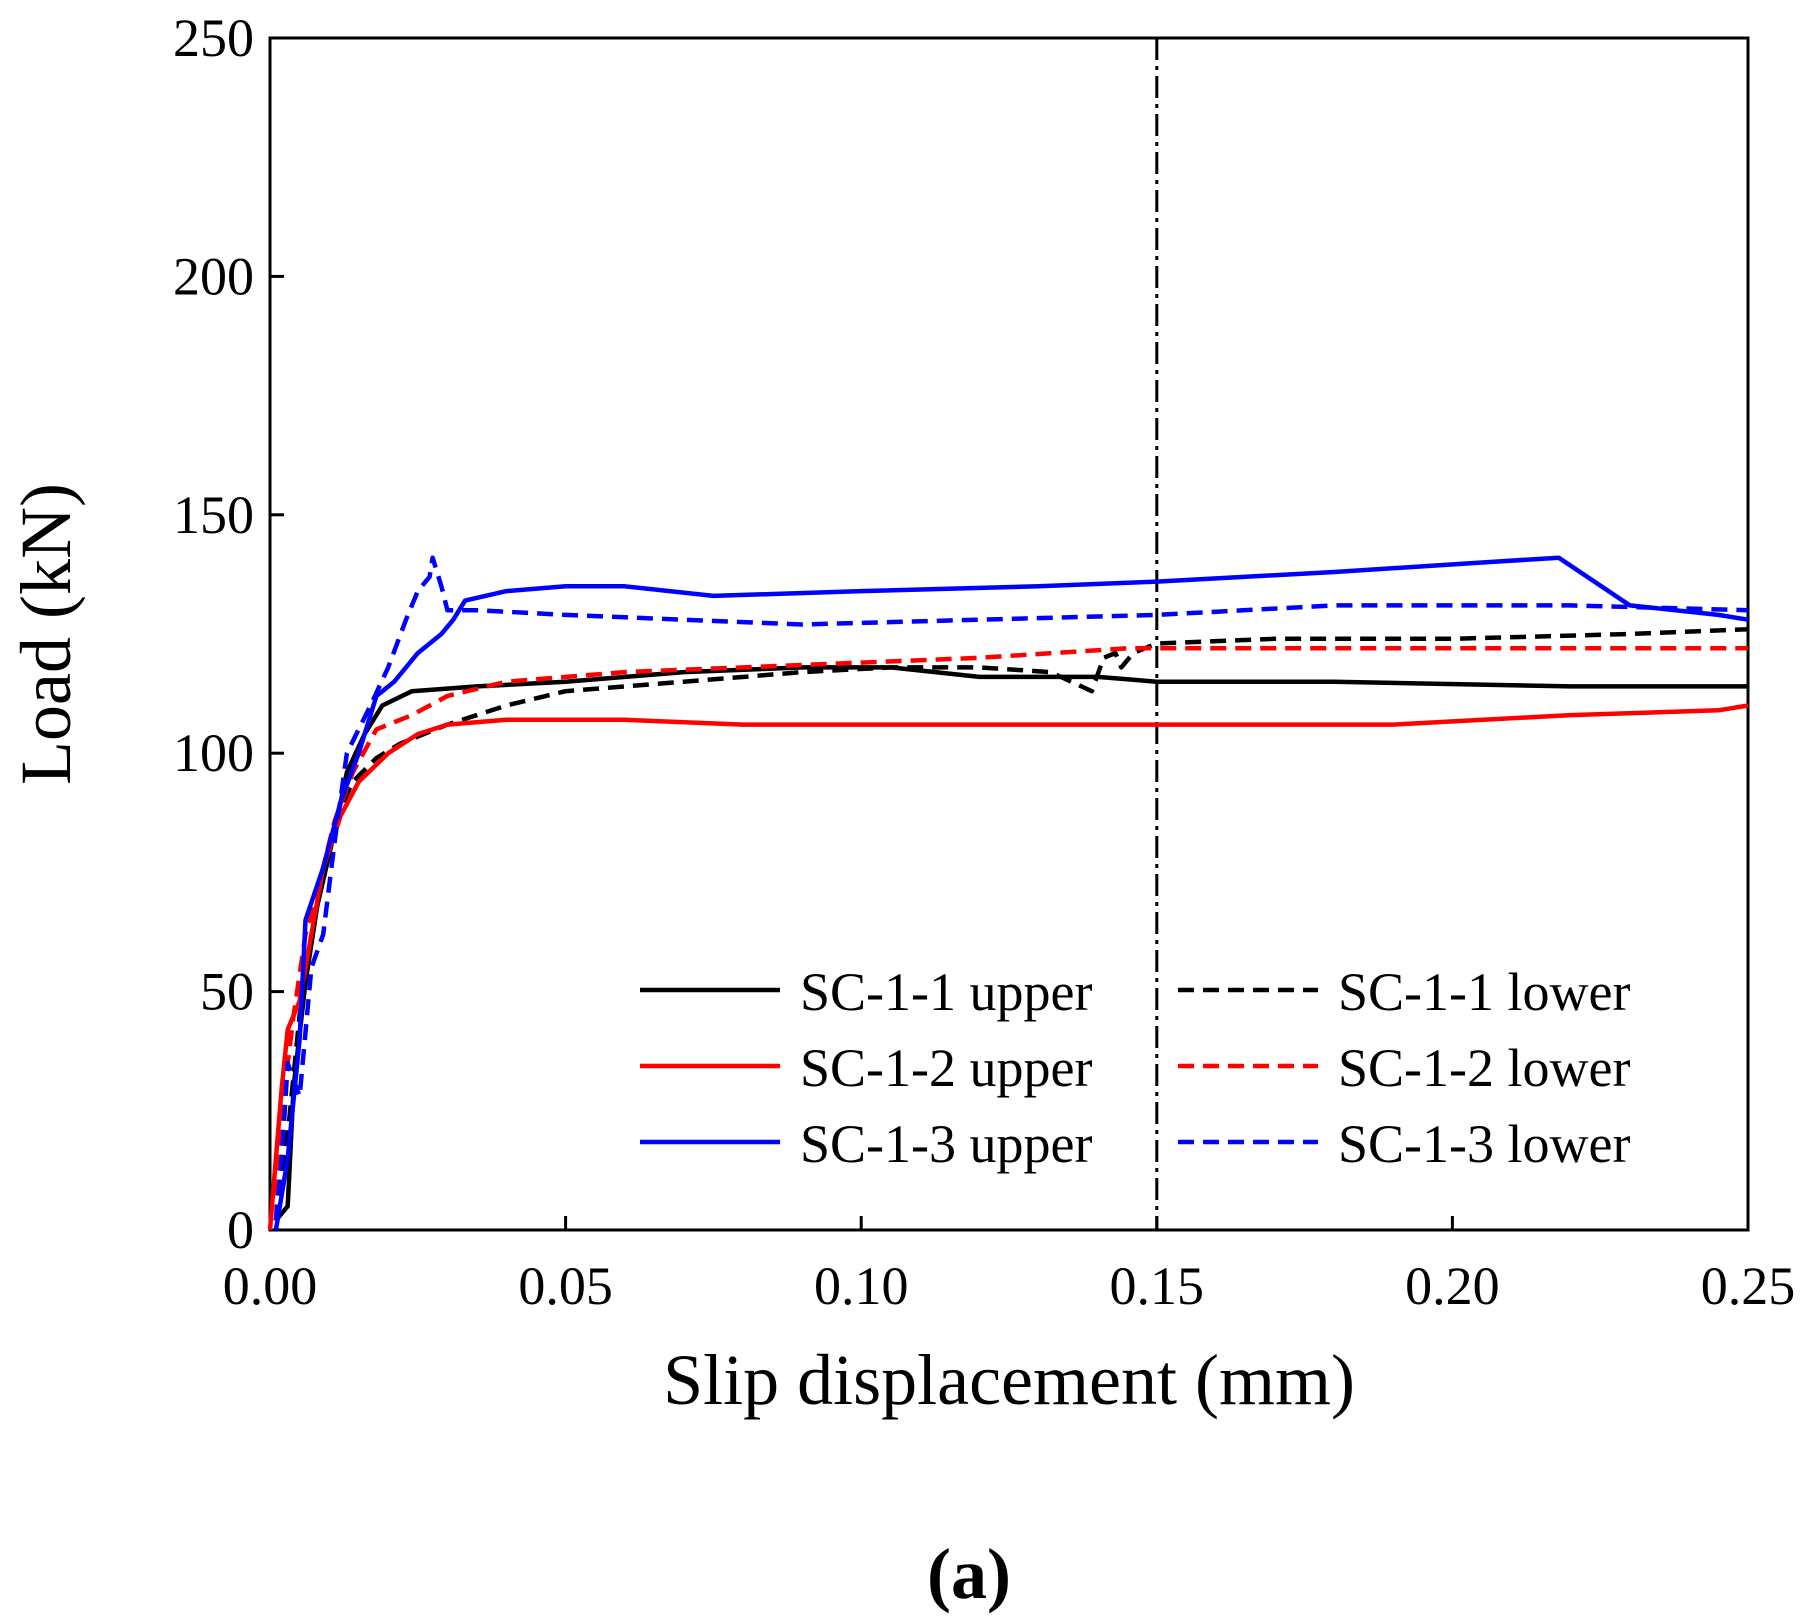 Image resolution: width=1812 pixels, height=1622 pixels. What do you see at coordinates (240, 1230) in the screenshot?
I see `y-tick-label: 0` at bounding box center [240, 1230].